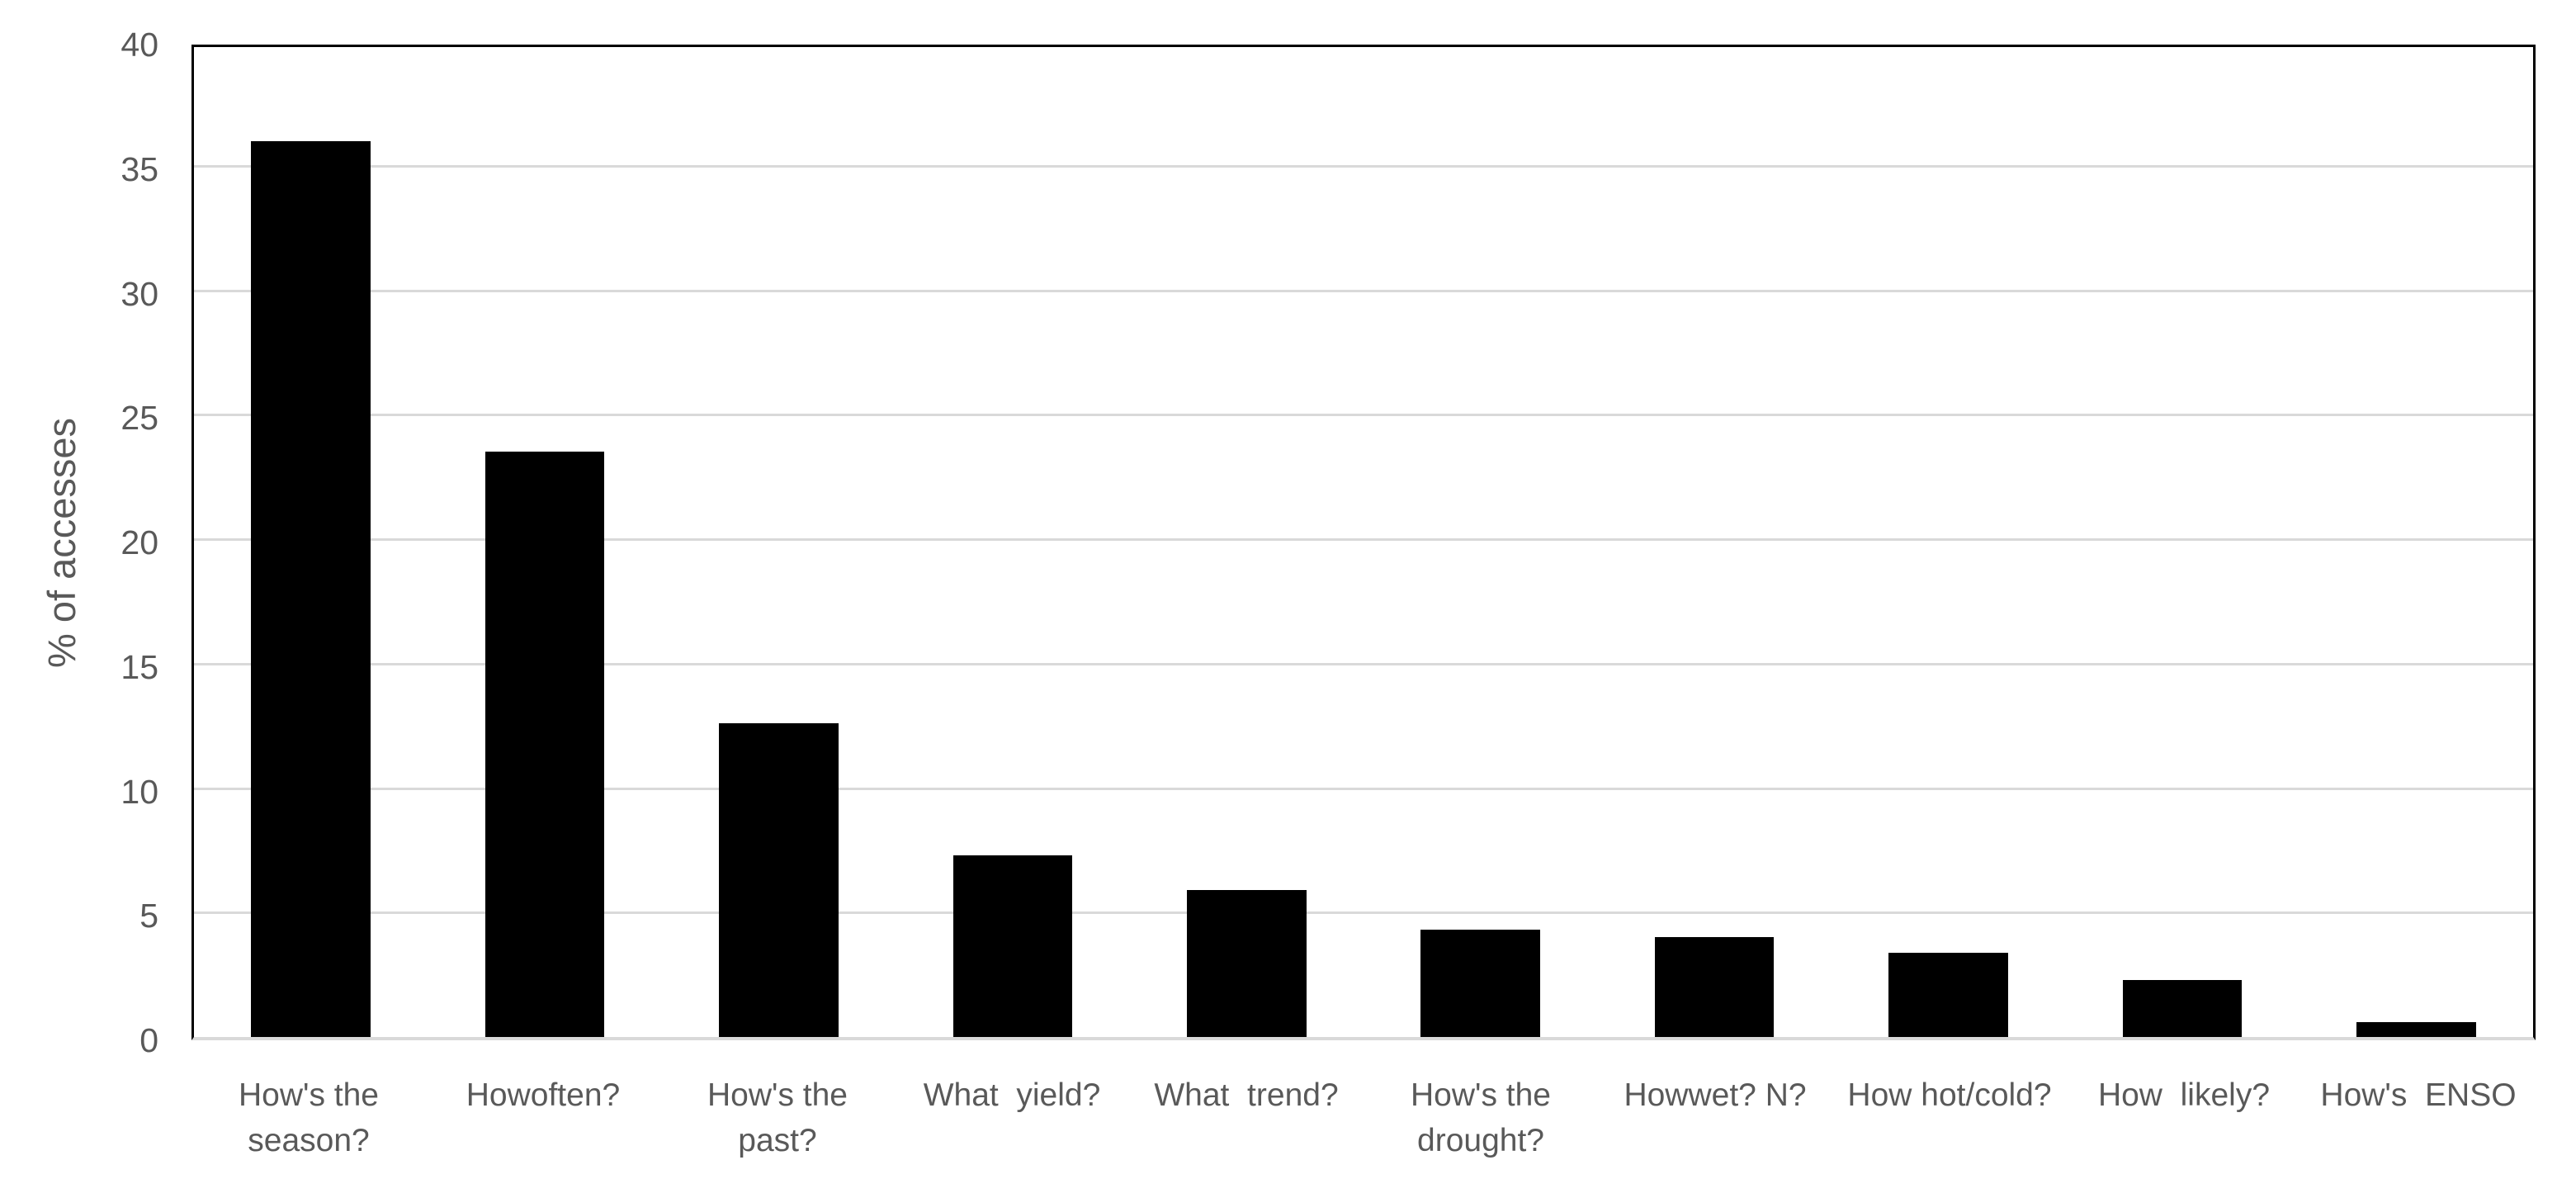 The height and width of the screenshot is (1179, 2576). I want to click on x-category-label-2: How's the past?, so click(777, 1117).